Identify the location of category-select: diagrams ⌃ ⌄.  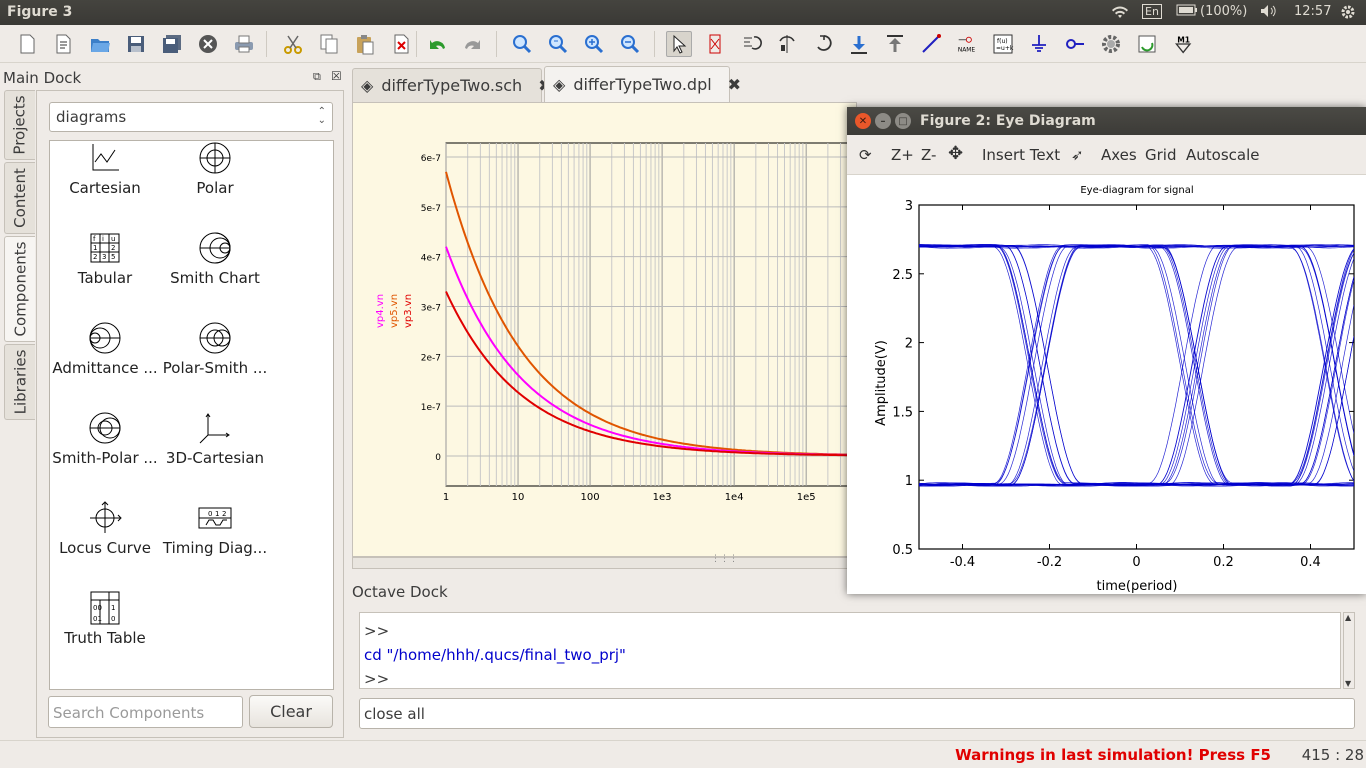
(191, 117).